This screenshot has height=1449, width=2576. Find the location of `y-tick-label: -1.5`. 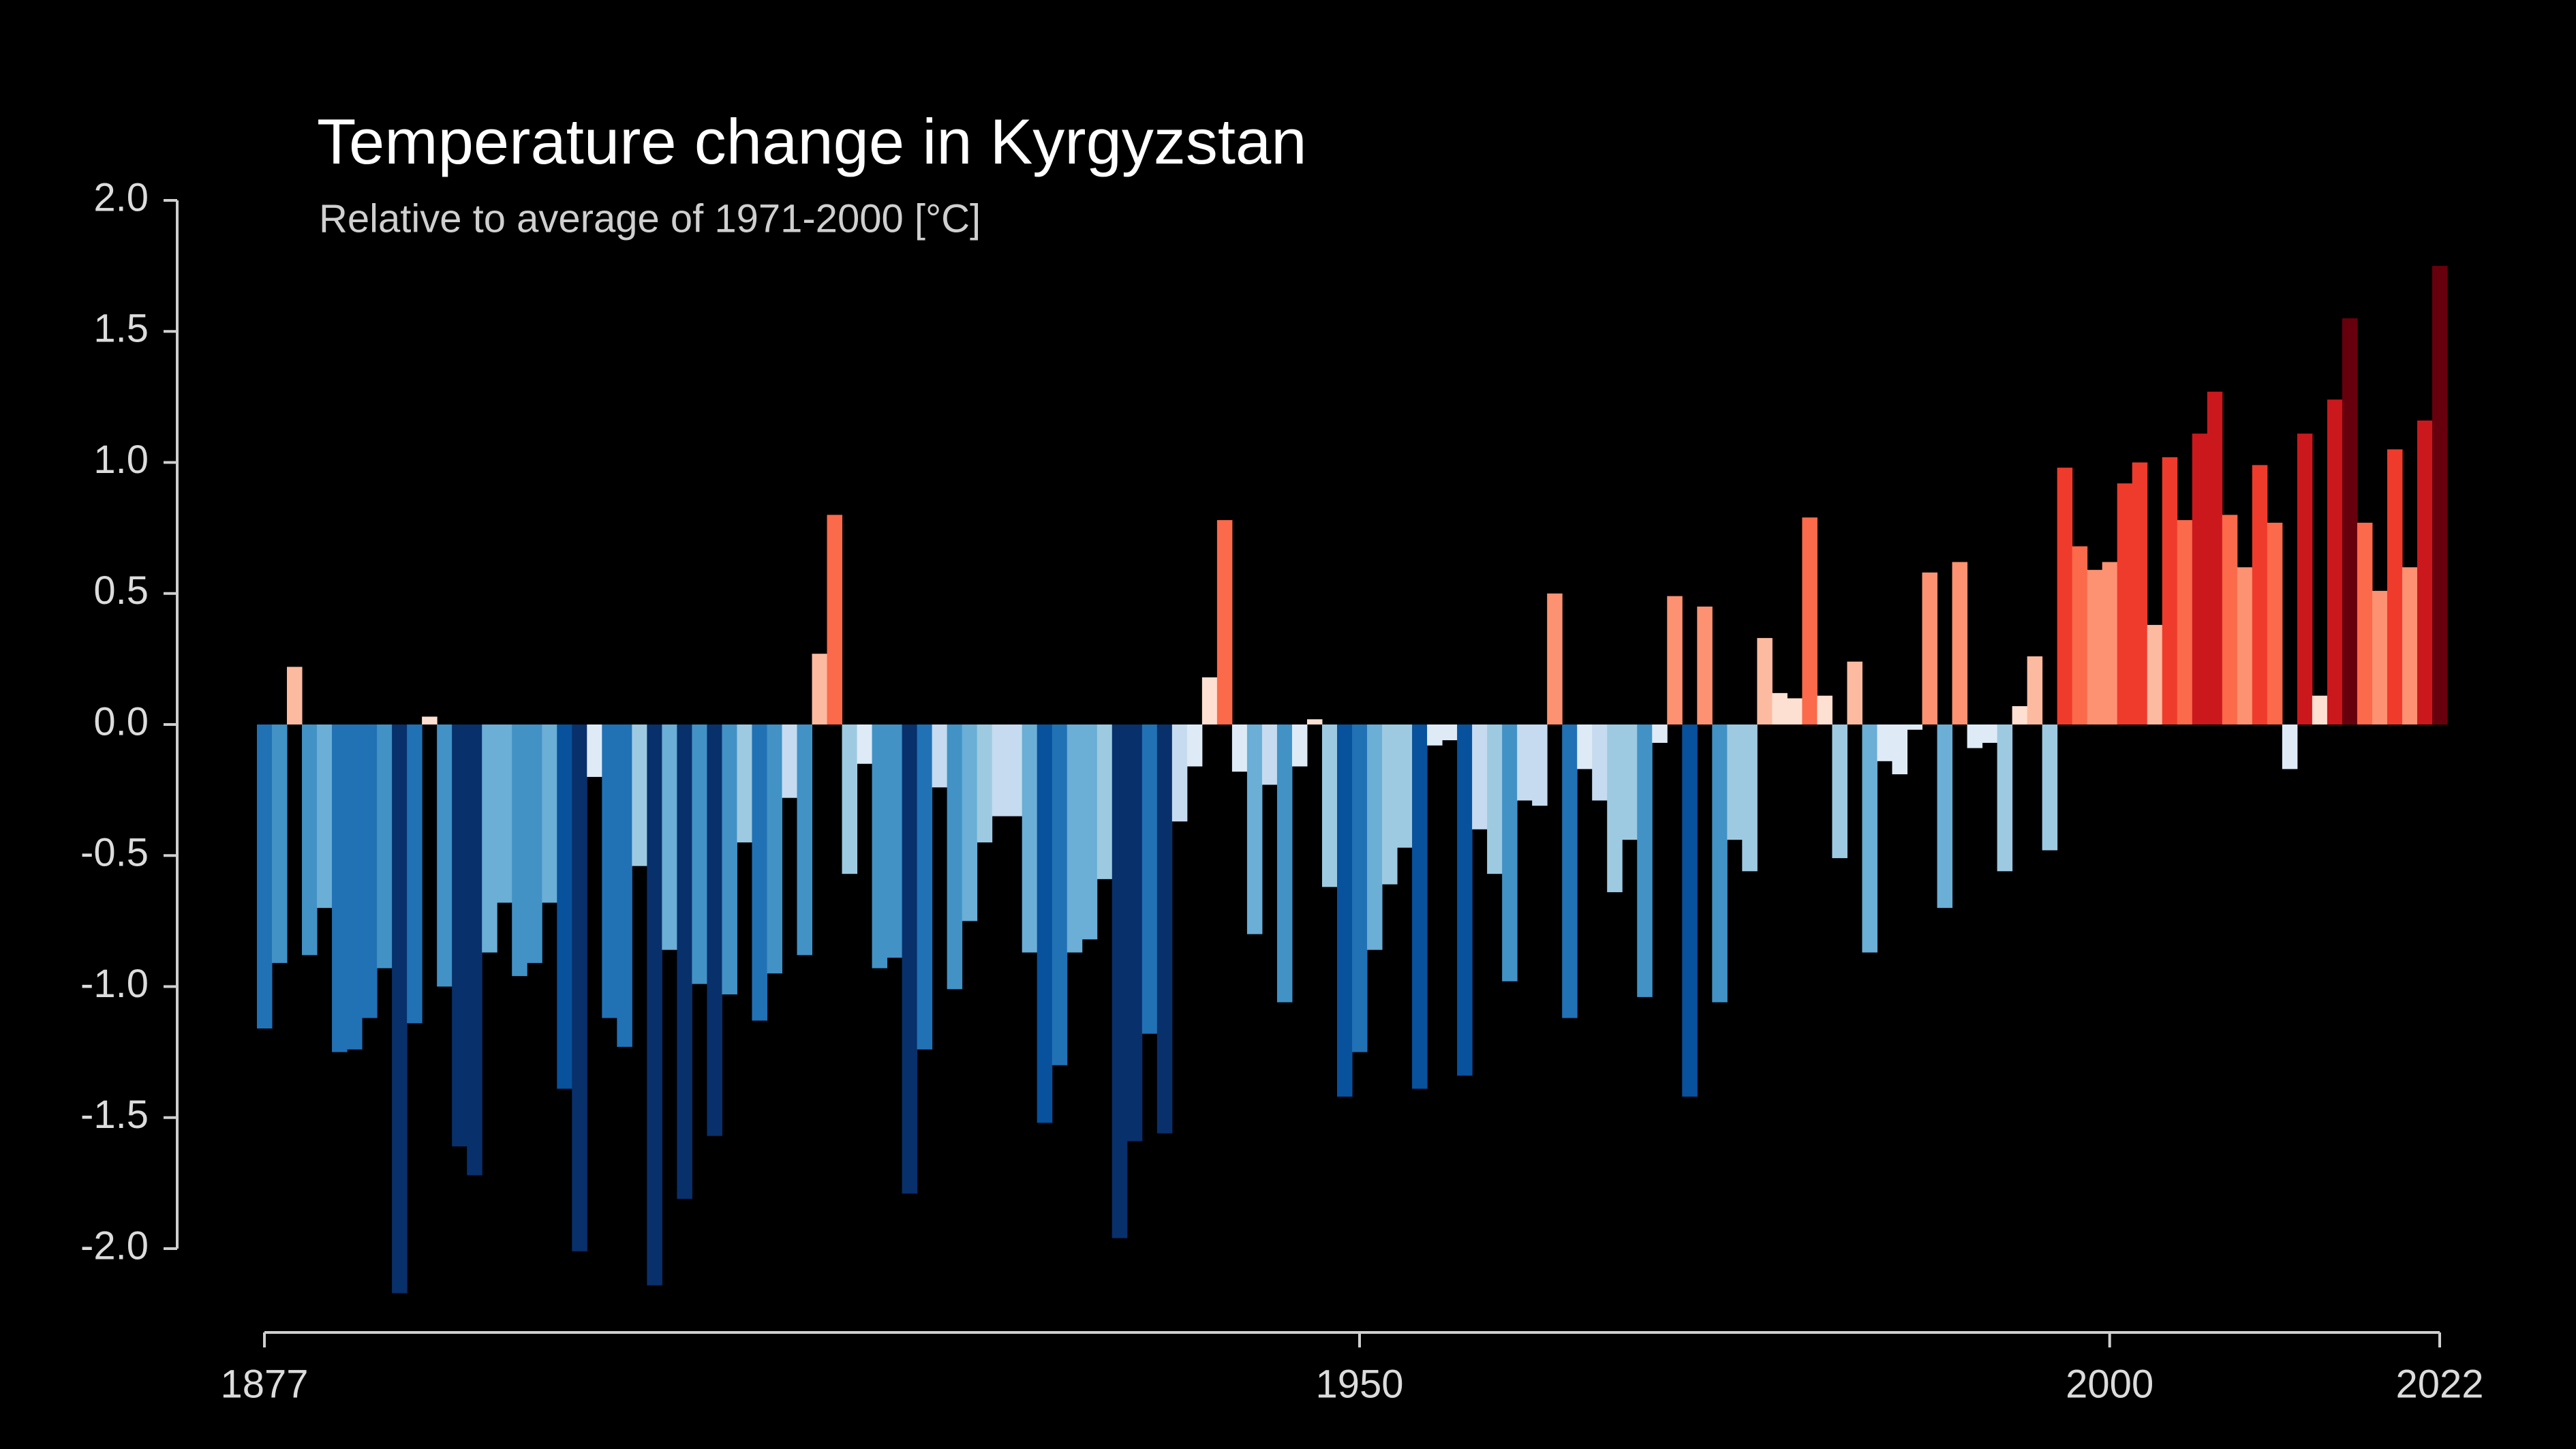

y-tick-label: -1.5 is located at coordinates (114, 1115).